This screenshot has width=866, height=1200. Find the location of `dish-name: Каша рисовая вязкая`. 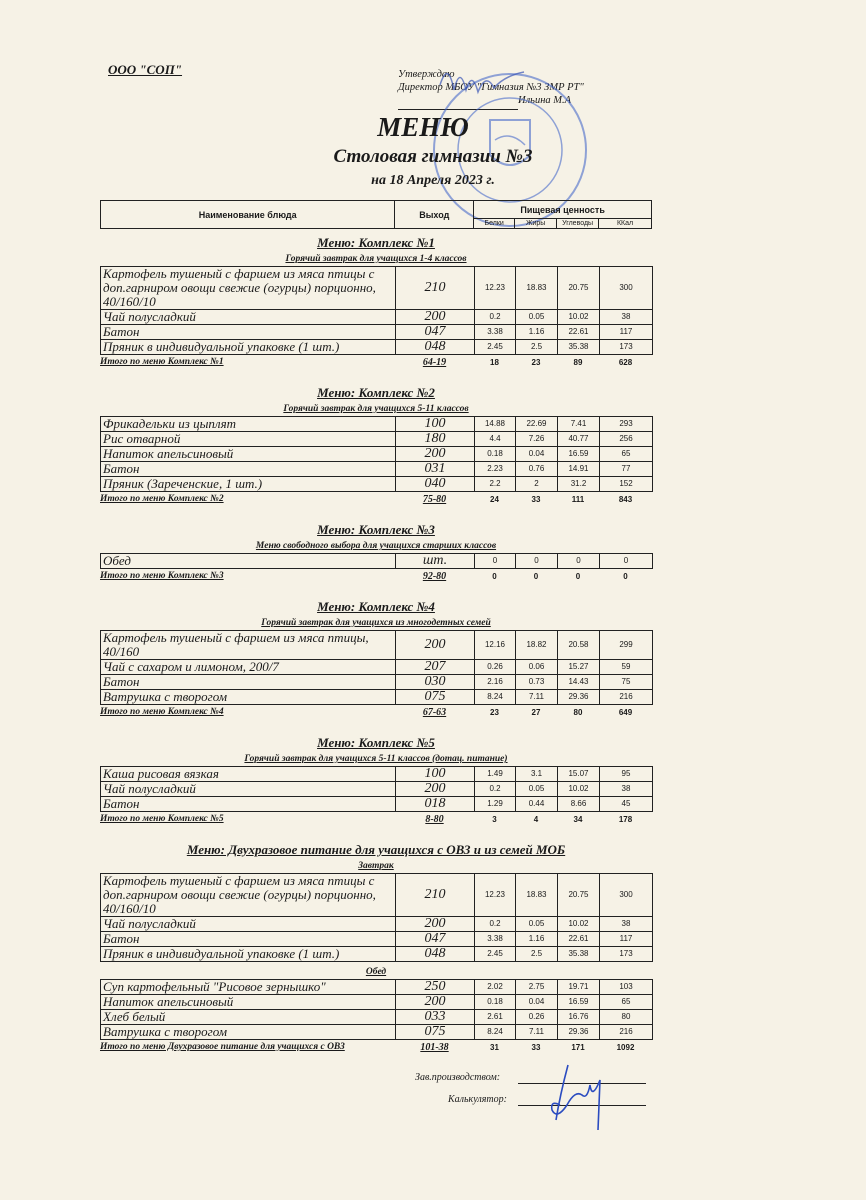

dish-name: Каша рисовая вязкая is located at coordinates (248, 774).